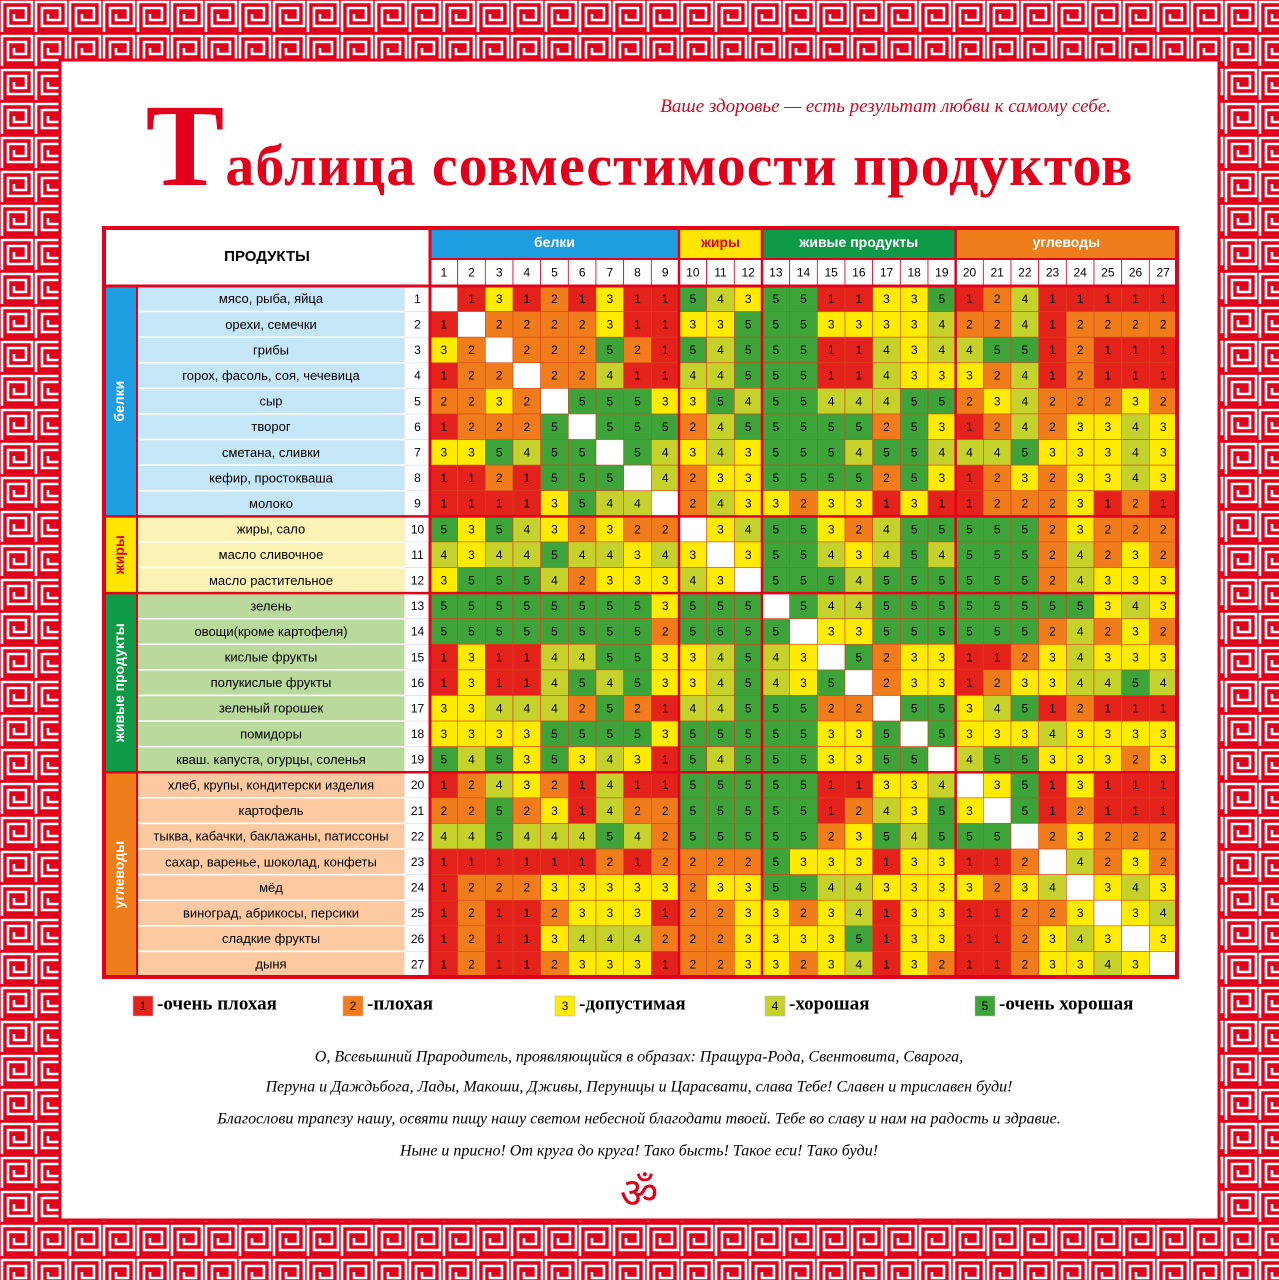 Image resolution: width=1279 pixels, height=1280 pixels. What do you see at coordinates (886, 272) in the screenshot?
I see `col-number-bg` at bounding box center [886, 272].